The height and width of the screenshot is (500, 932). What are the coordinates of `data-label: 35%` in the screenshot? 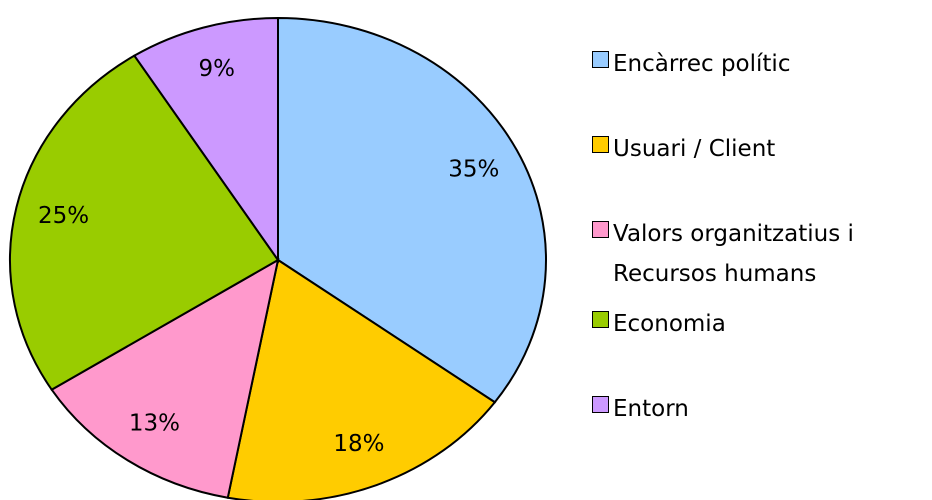 It's located at (473, 169).